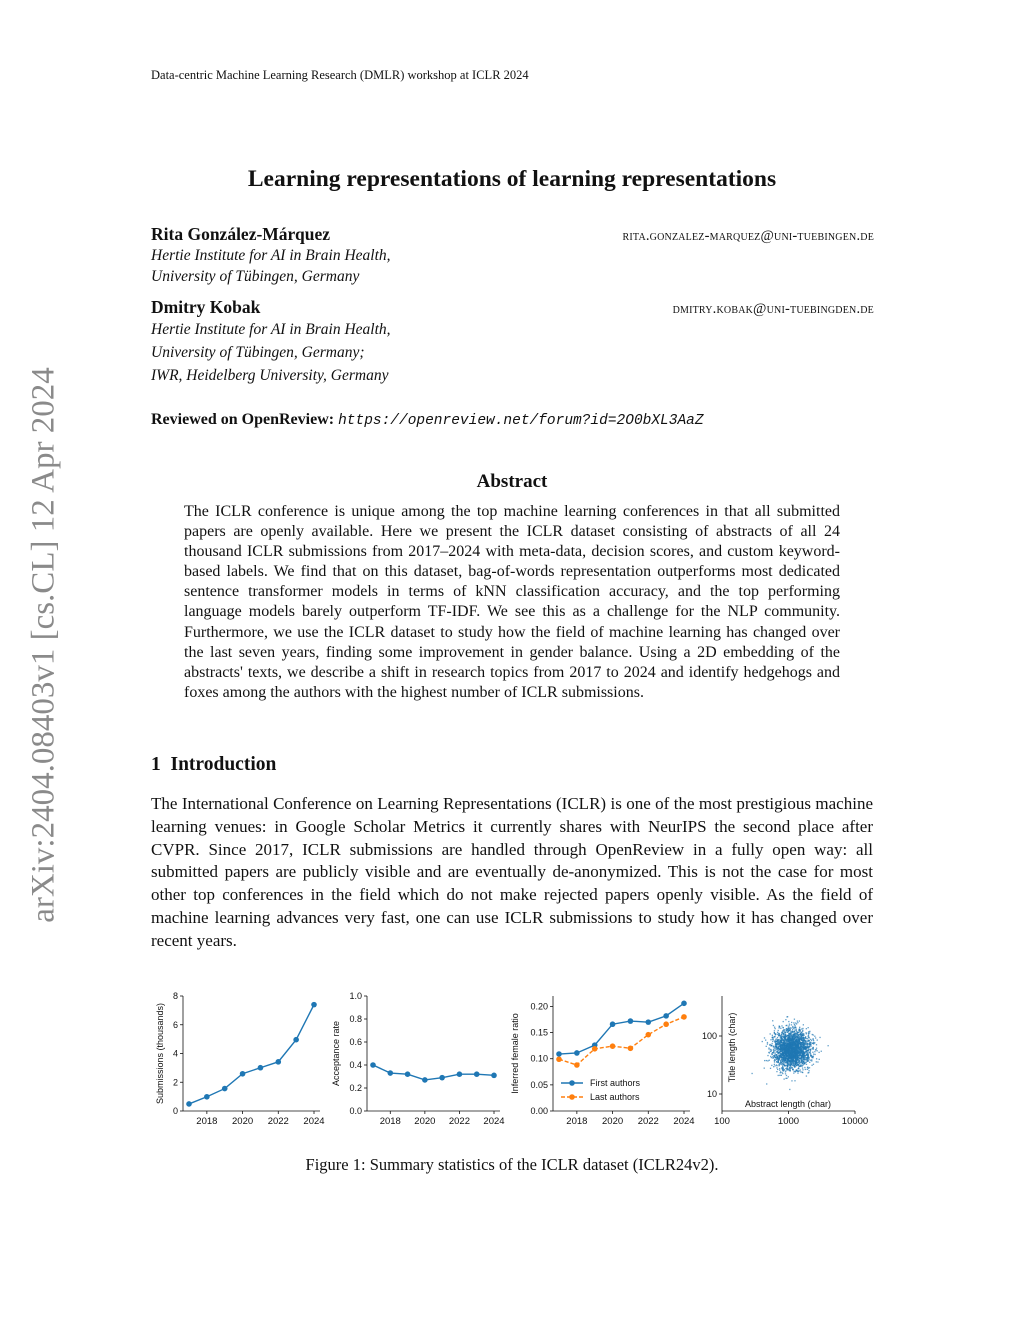 The height and width of the screenshot is (1325, 1024). Describe the element at coordinates (539, 1111) in the screenshot. I see `y-tick-label: 0.00` at that location.